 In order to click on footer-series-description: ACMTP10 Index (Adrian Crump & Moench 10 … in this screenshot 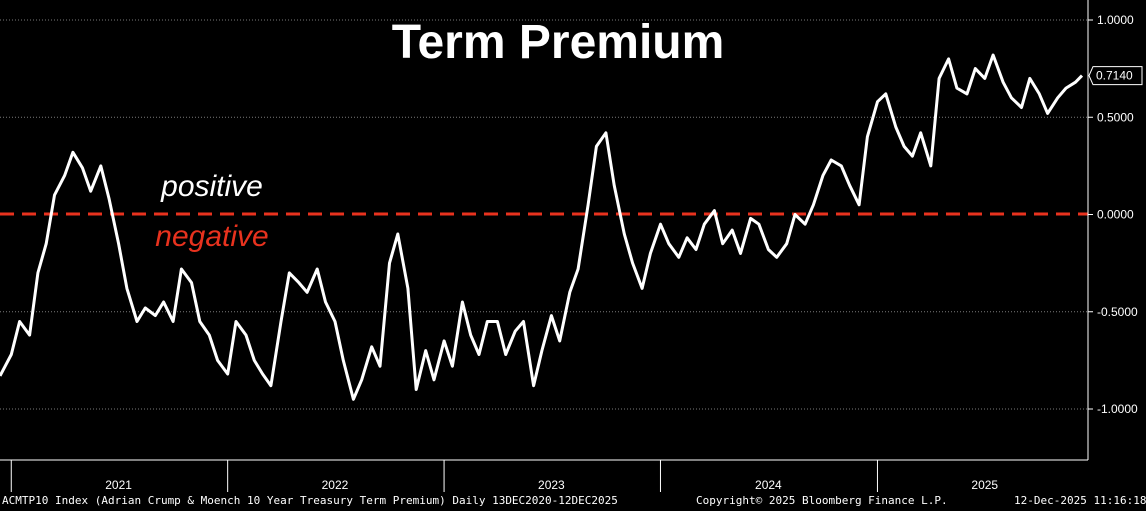, I will do `click(310, 500)`.